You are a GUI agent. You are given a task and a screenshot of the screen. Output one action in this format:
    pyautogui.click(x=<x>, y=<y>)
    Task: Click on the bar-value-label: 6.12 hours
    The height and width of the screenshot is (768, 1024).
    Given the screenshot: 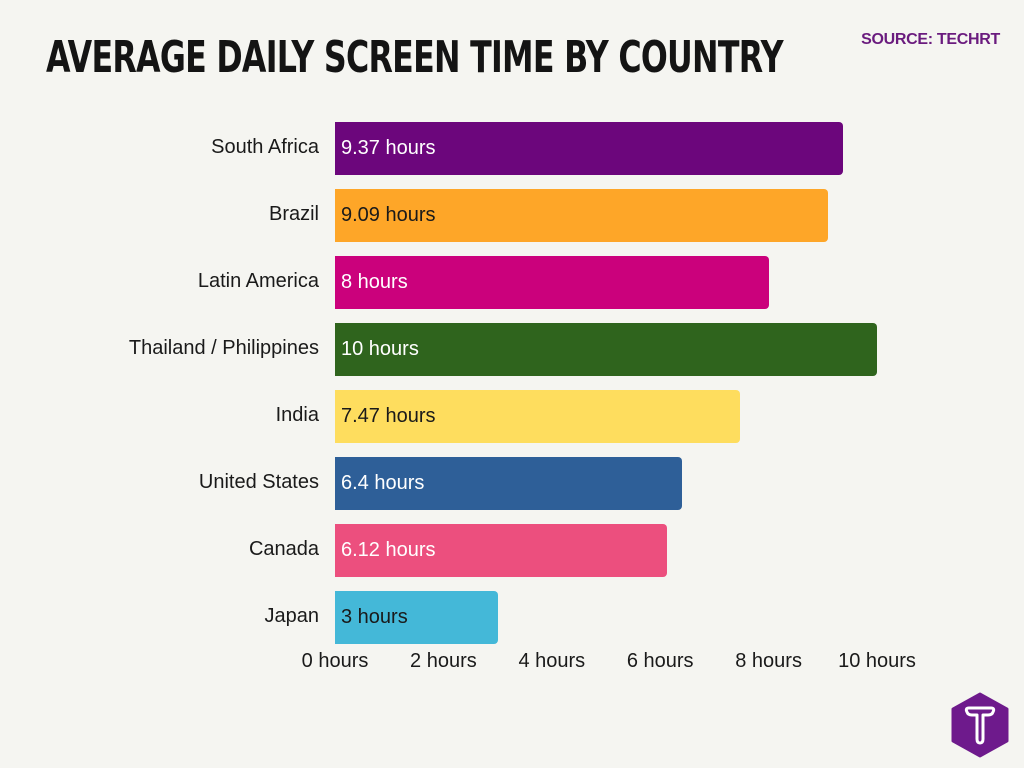 What is the action you would take?
    pyautogui.click(x=388, y=550)
    